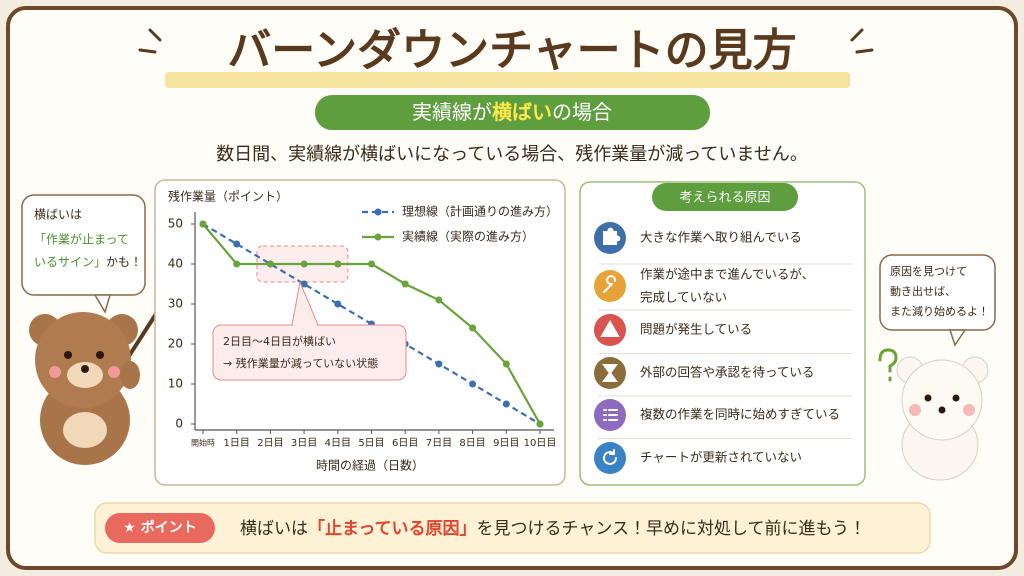 The height and width of the screenshot is (576, 1024). I want to click on y-tick-label: 40, so click(175, 264).